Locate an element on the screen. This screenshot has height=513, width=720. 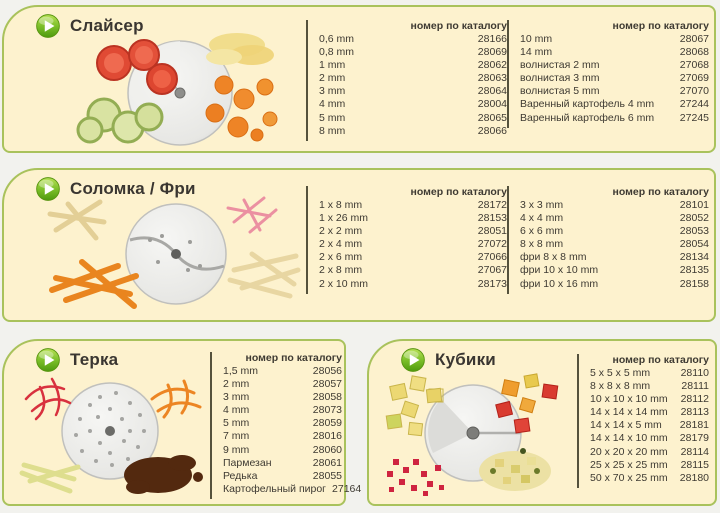
section-title: Терка is located at coordinates (94, 359).